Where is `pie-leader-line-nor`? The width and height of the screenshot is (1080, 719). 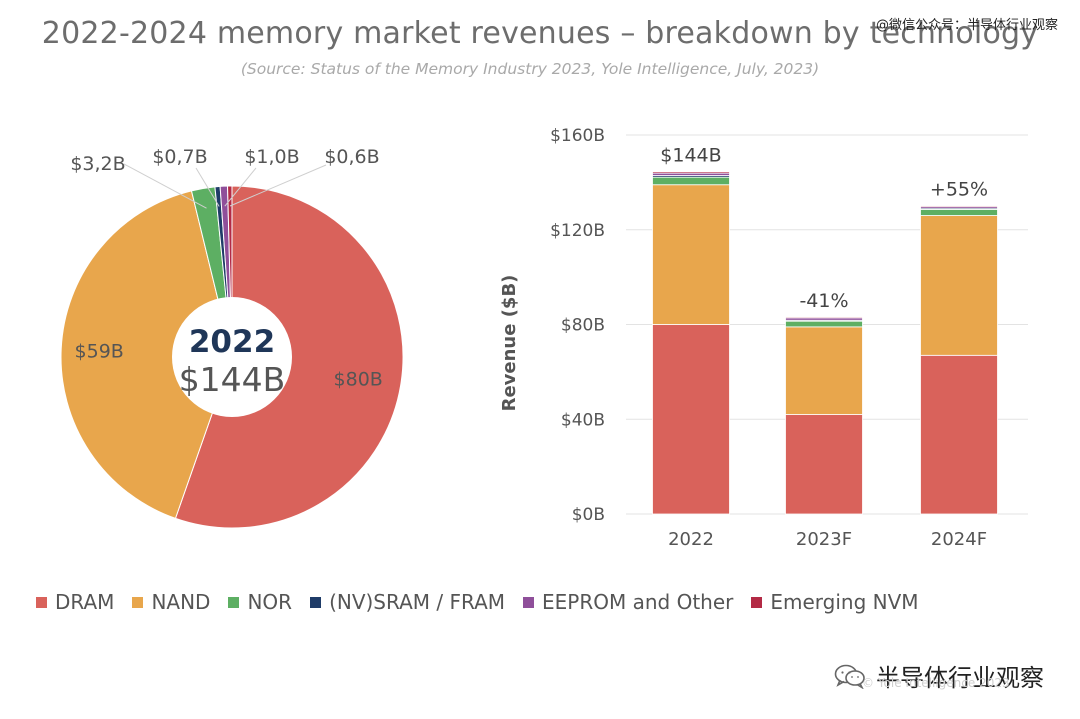 pie-leader-line-nor is located at coordinates (165, 186).